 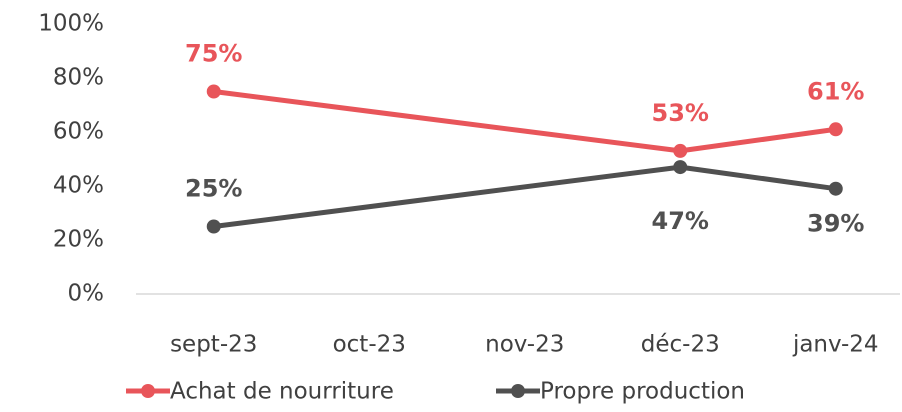 I want to click on x-tick-label: janv-24, so click(x=835, y=345).